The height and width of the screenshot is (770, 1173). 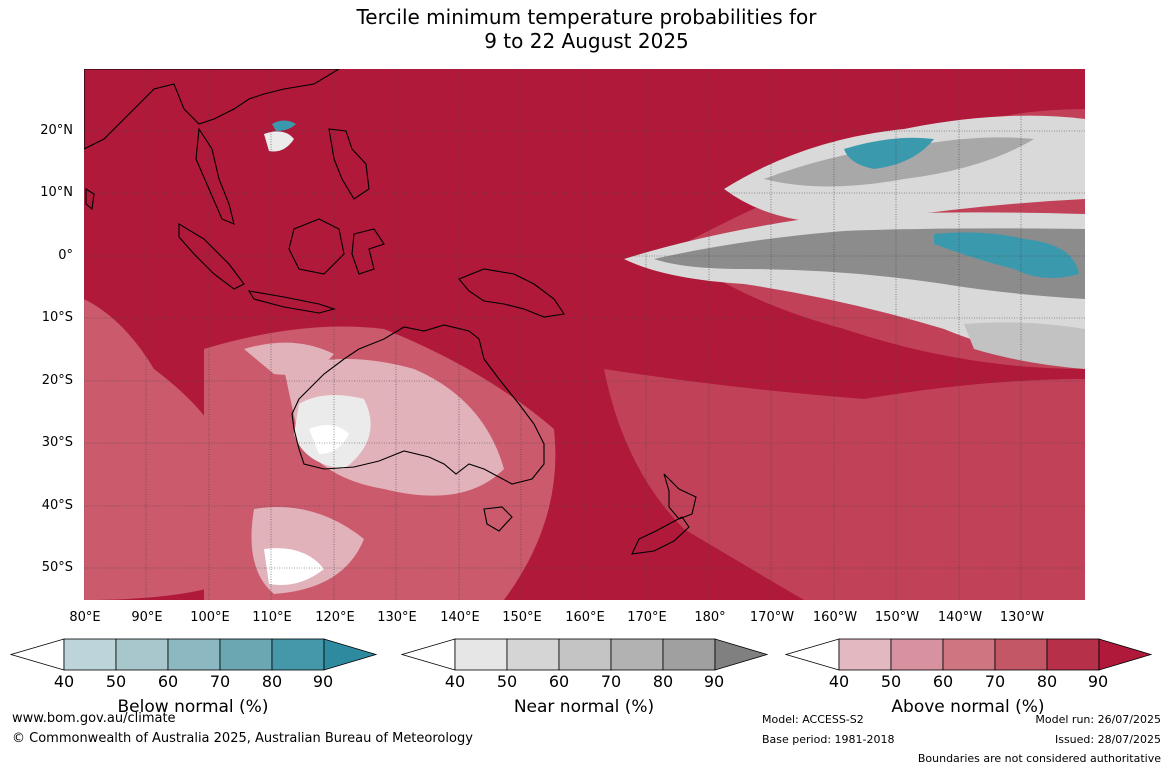 What do you see at coordinates (397, 617) in the screenshot?
I see `lon-label: 130°E` at bounding box center [397, 617].